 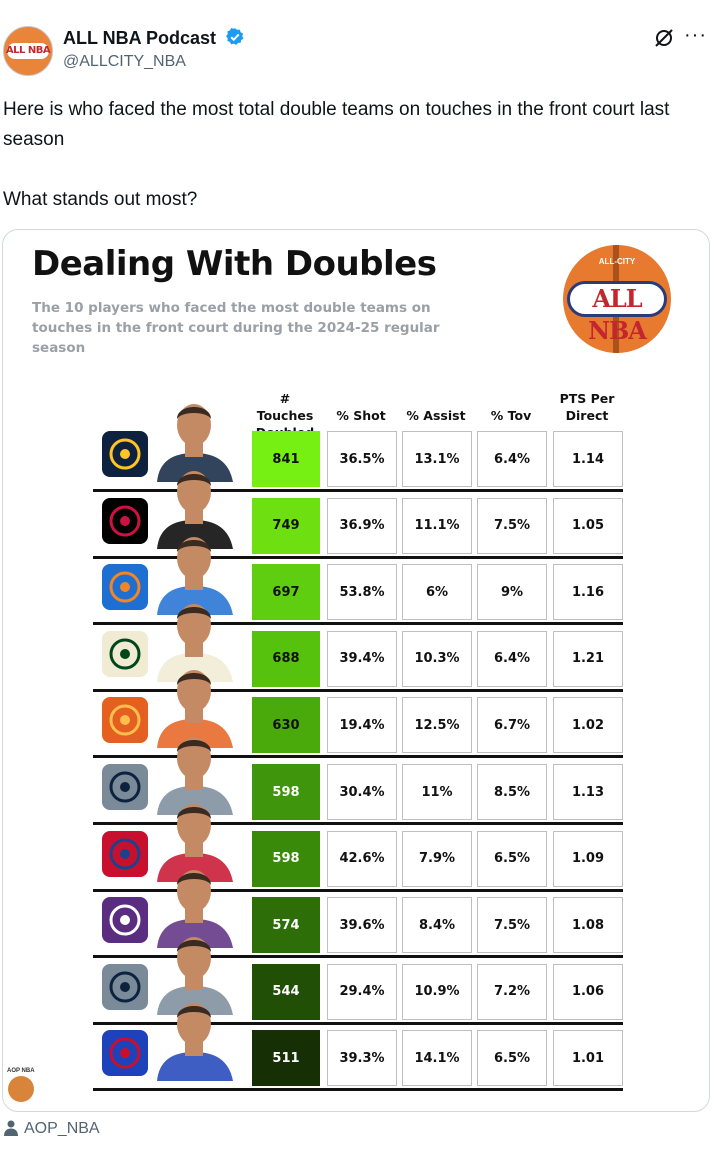 What do you see at coordinates (286, 658) in the screenshot?
I see `cell-touches: 688` at bounding box center [286, 658].